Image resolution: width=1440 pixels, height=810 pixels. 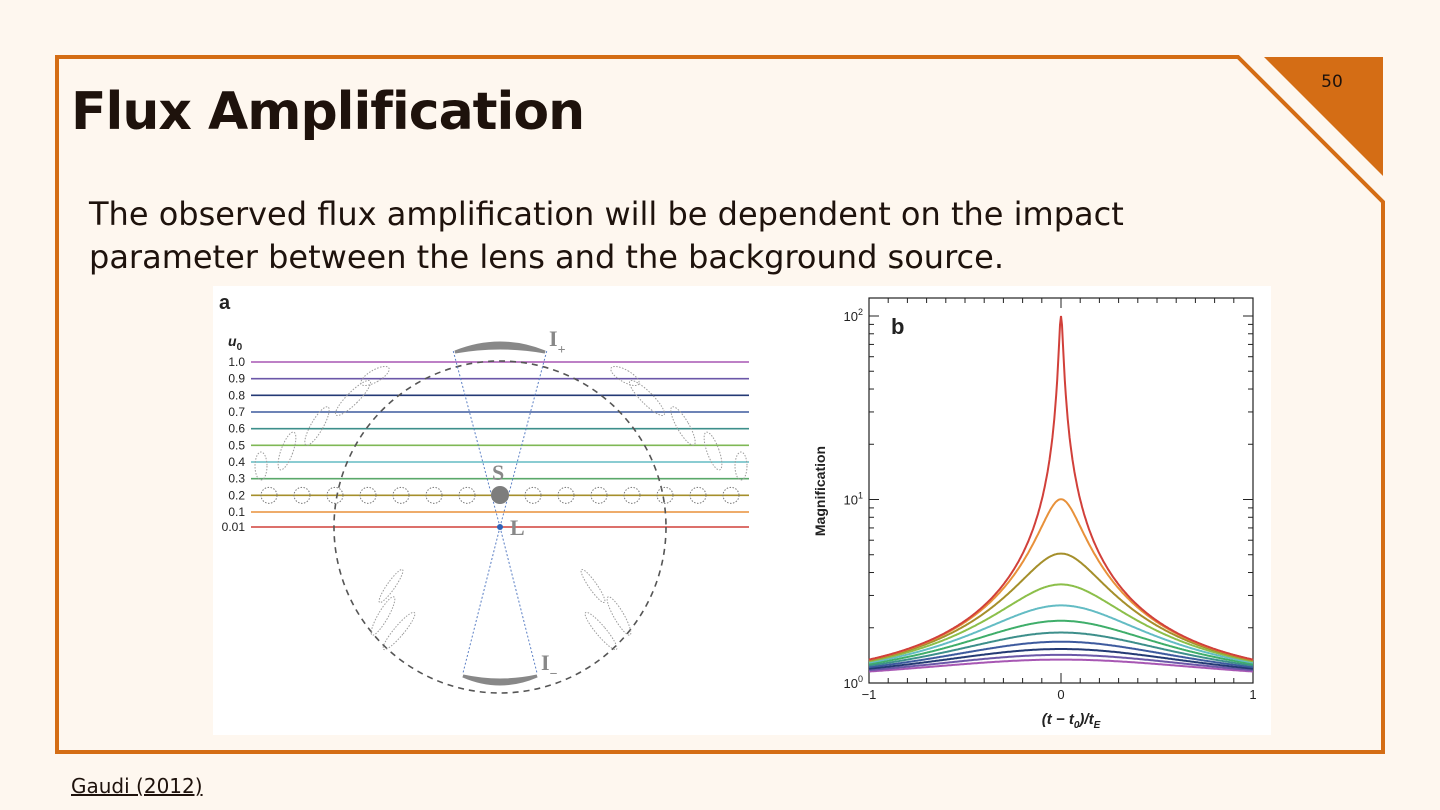 What do you see at coordinates (500, 680) in the screenshot?
I see `image-minus-arc` at bounding box center [500, 680].